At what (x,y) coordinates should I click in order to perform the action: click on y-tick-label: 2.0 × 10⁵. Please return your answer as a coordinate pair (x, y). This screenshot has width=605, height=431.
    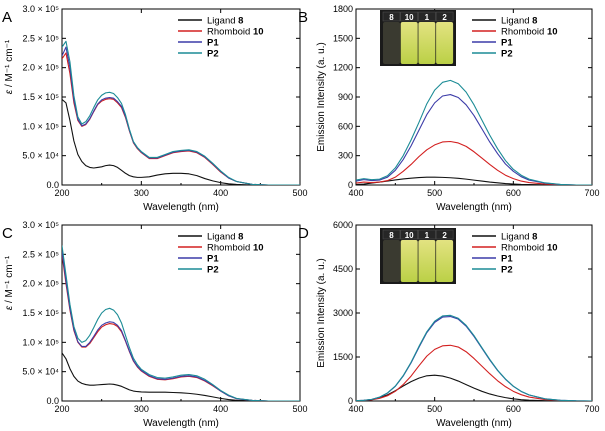
    Looking at the image, I should click on (40, 284).